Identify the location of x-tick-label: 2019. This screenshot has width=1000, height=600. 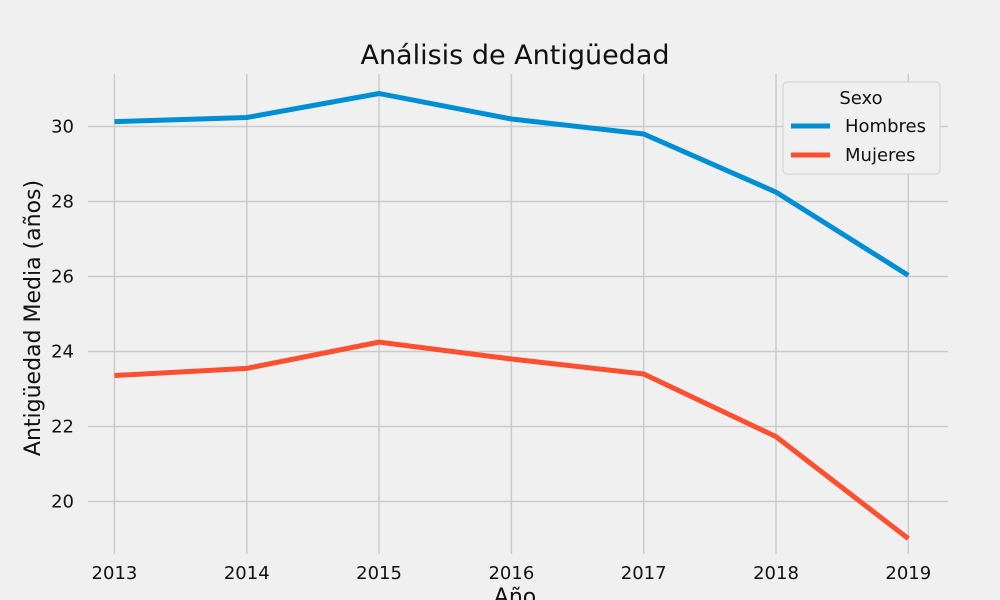
(908, 573).